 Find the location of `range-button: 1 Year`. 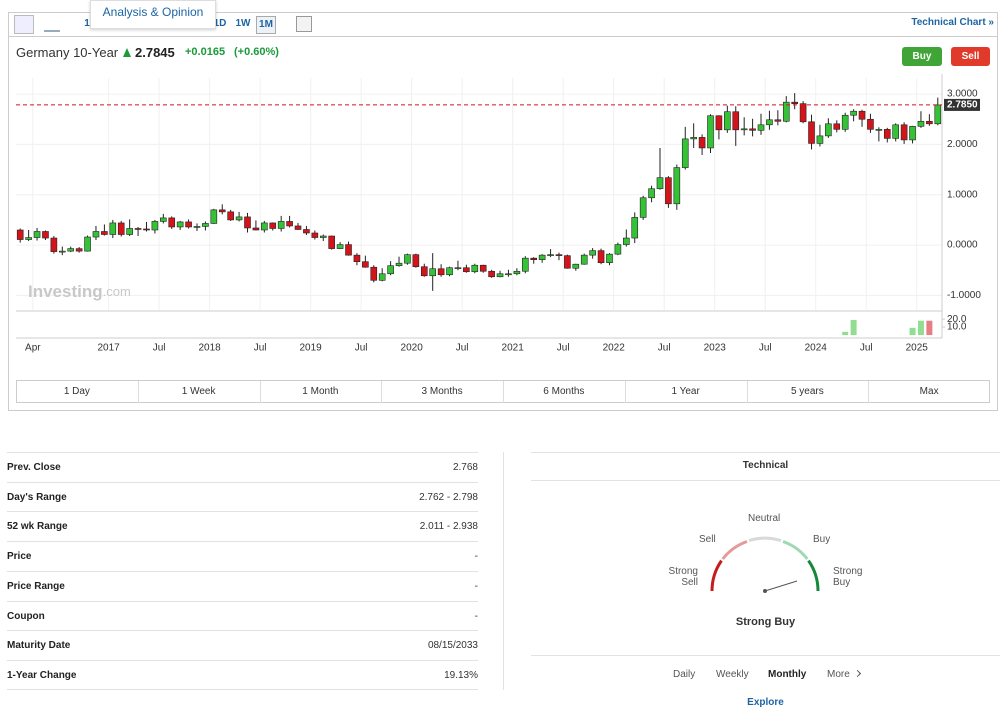

range-button: 1 Year is located at coordinates (686, 392).